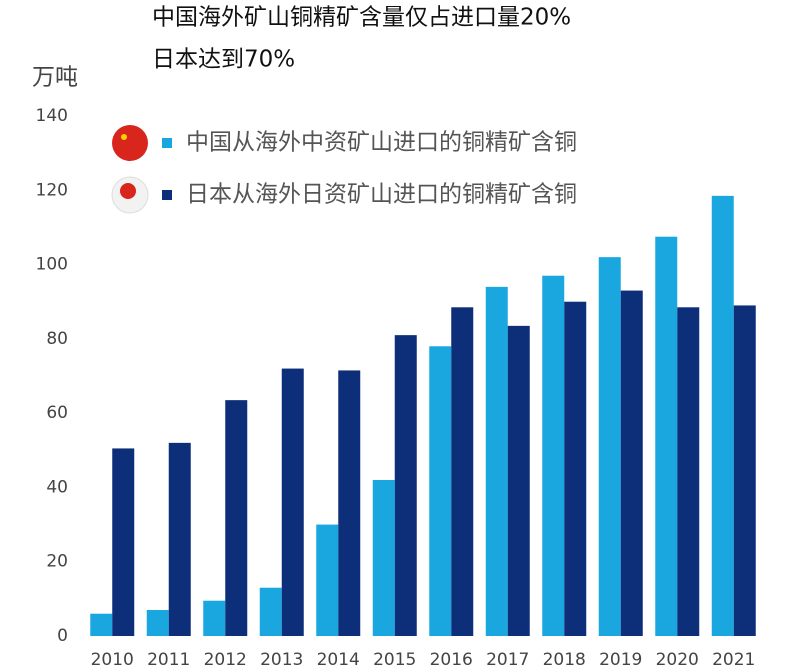 This screenshot has height=671, width=794. I want to click on x-tick-label: 2018, so click(564, 660).